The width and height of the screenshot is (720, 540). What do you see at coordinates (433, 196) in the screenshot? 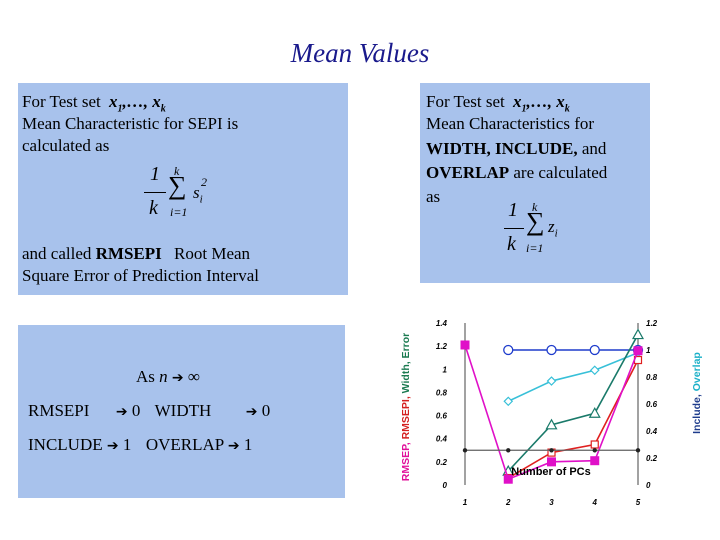
I see `as-line: as` at bounding box center [433, 196].